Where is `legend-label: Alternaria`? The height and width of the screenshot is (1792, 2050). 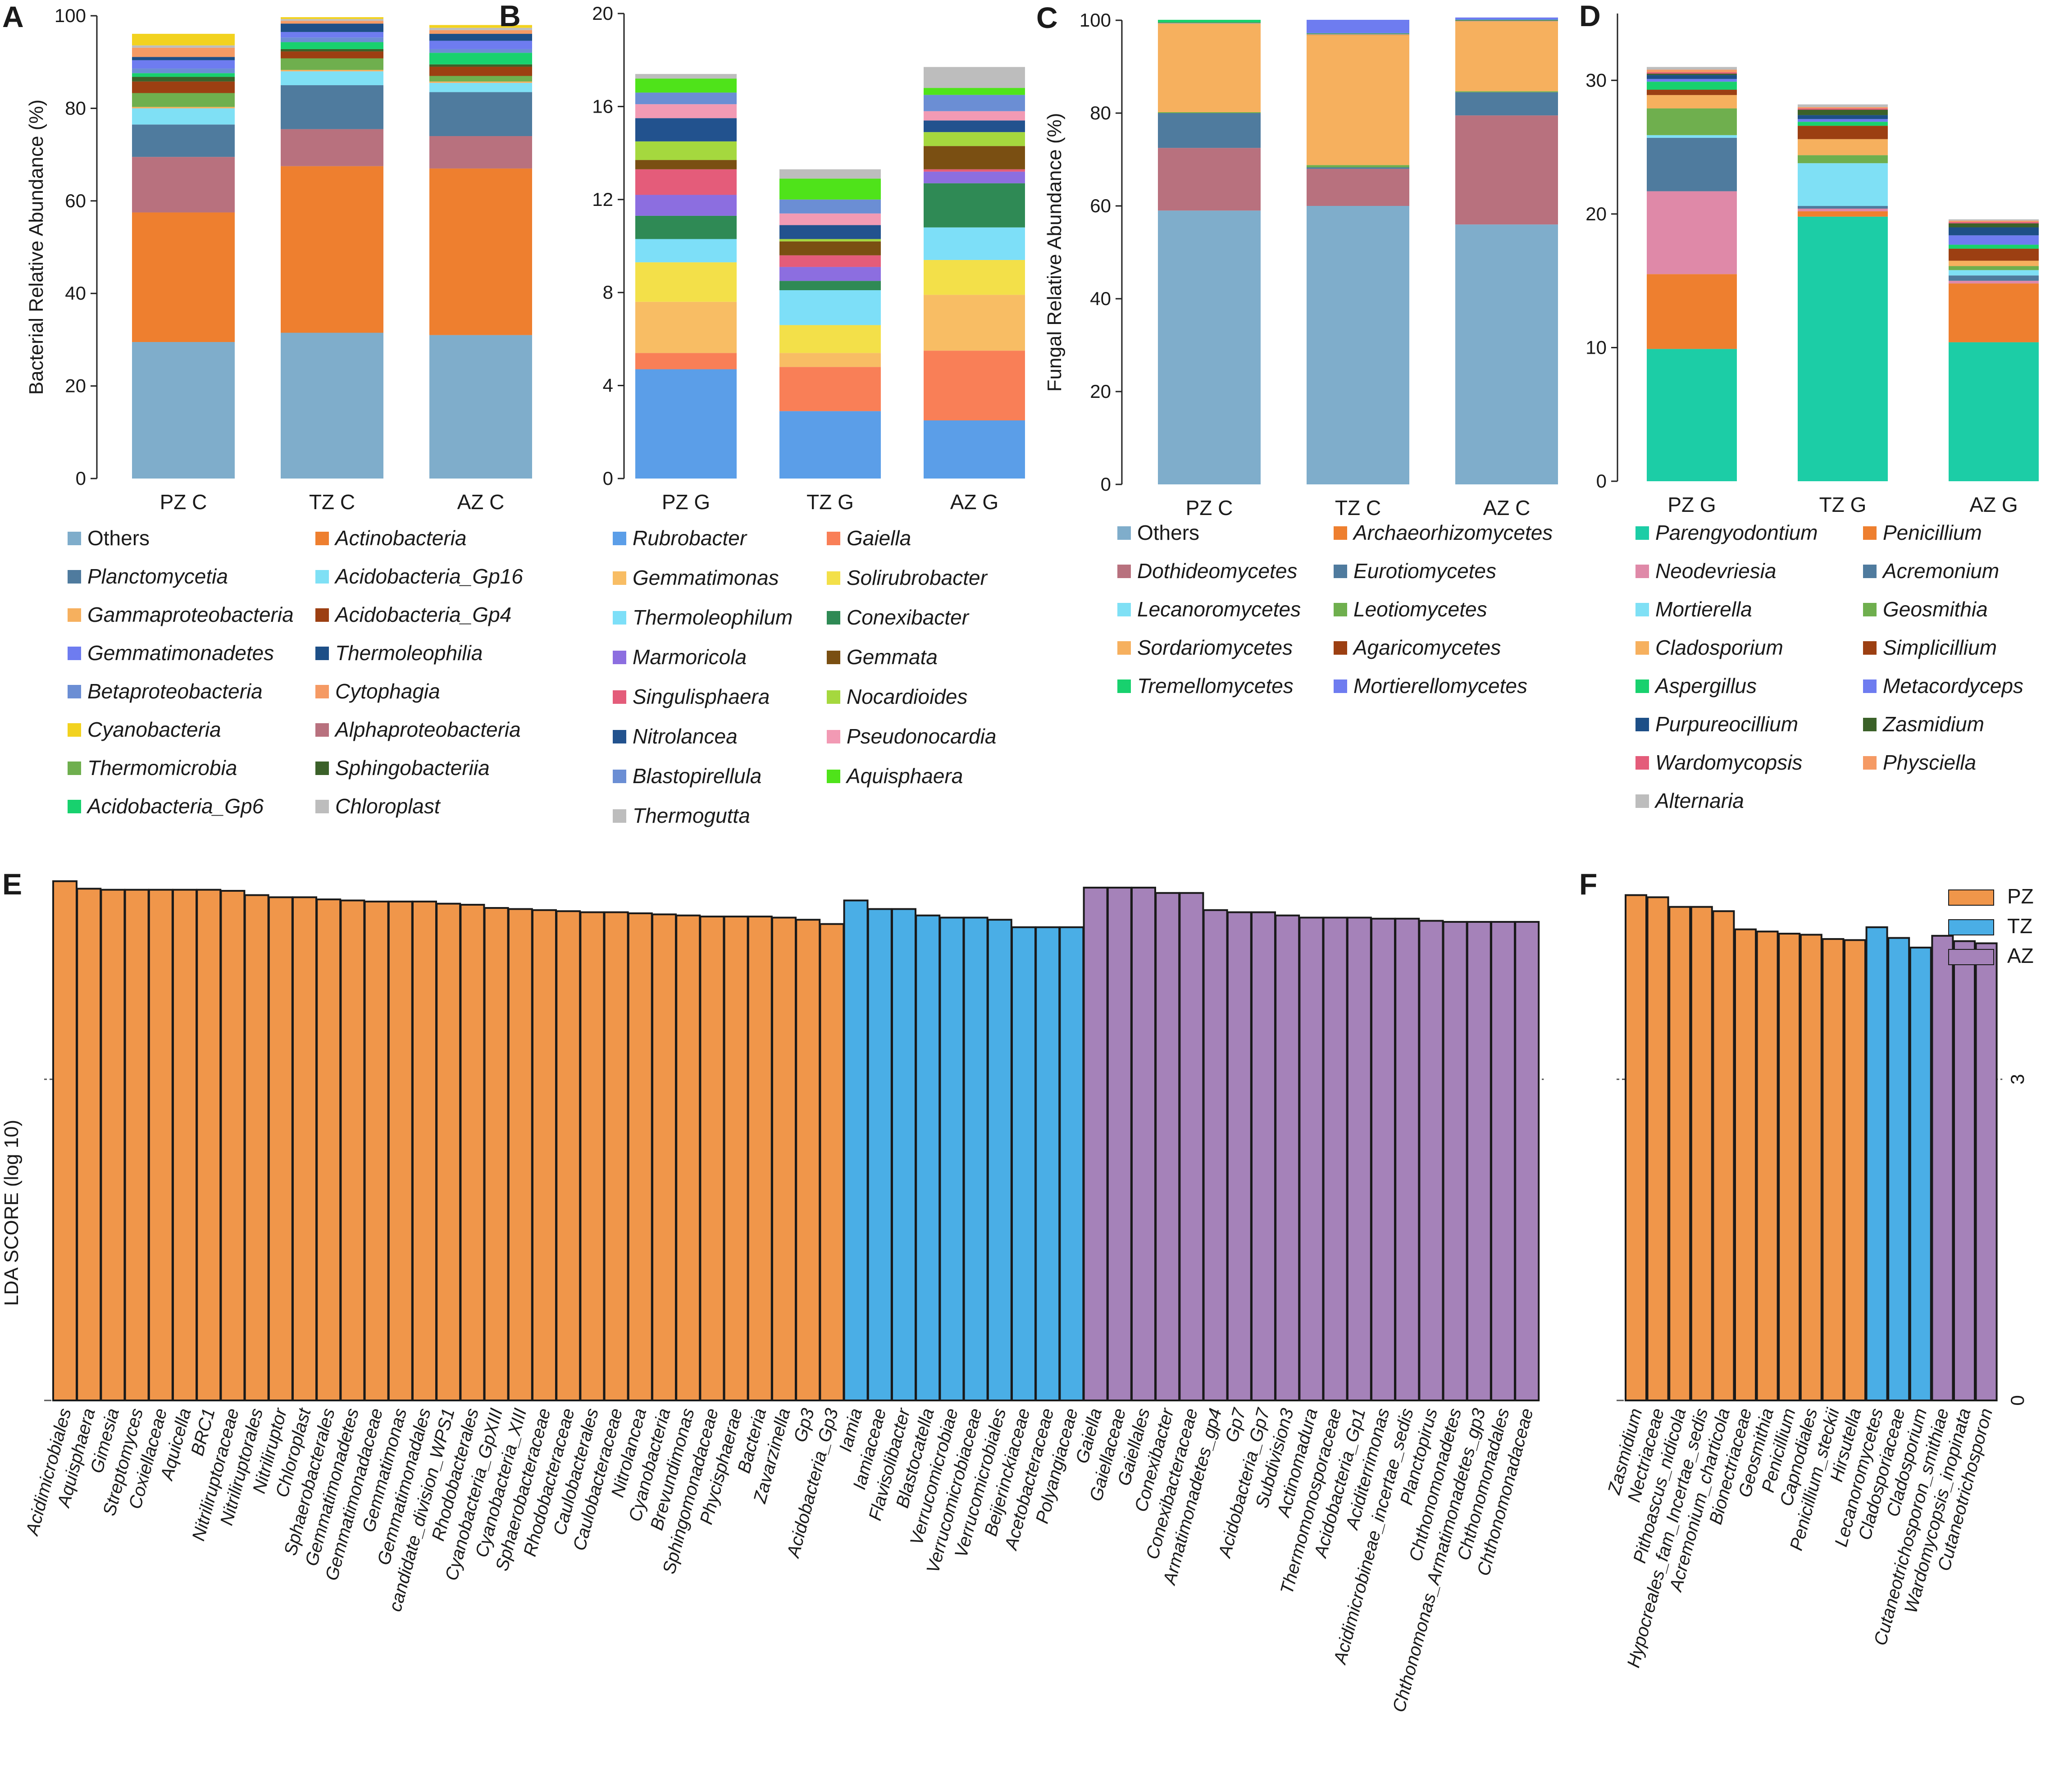 legend-label: Alternaria is located at coordinates (1699, 800).